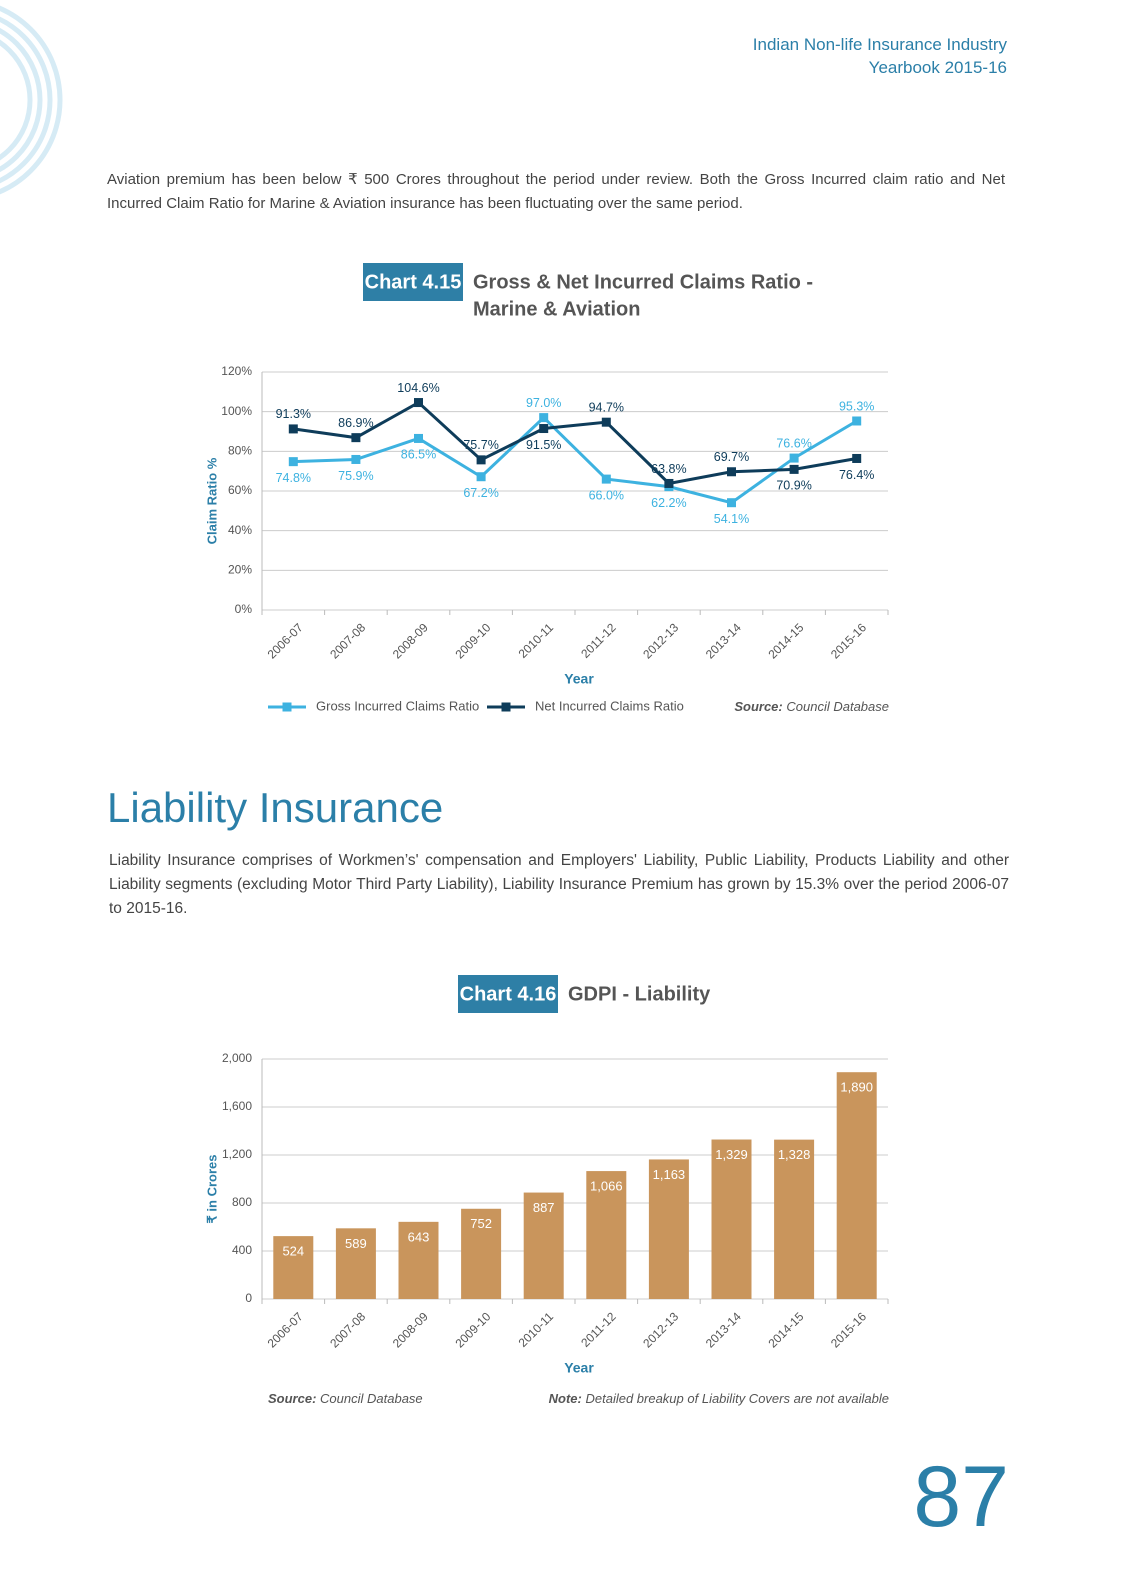 The height and width of the screenshot is (1578, 1121). I want to click on data-label: 70.9%, so click(793, 486).